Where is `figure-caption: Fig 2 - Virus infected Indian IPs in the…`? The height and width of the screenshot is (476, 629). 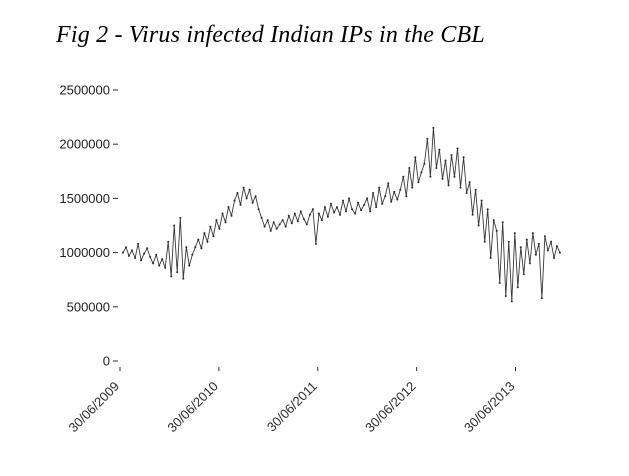 figure-caption: Fig 2 - Virus infected Indian IPs in the… is located at coordinates (270, 35).